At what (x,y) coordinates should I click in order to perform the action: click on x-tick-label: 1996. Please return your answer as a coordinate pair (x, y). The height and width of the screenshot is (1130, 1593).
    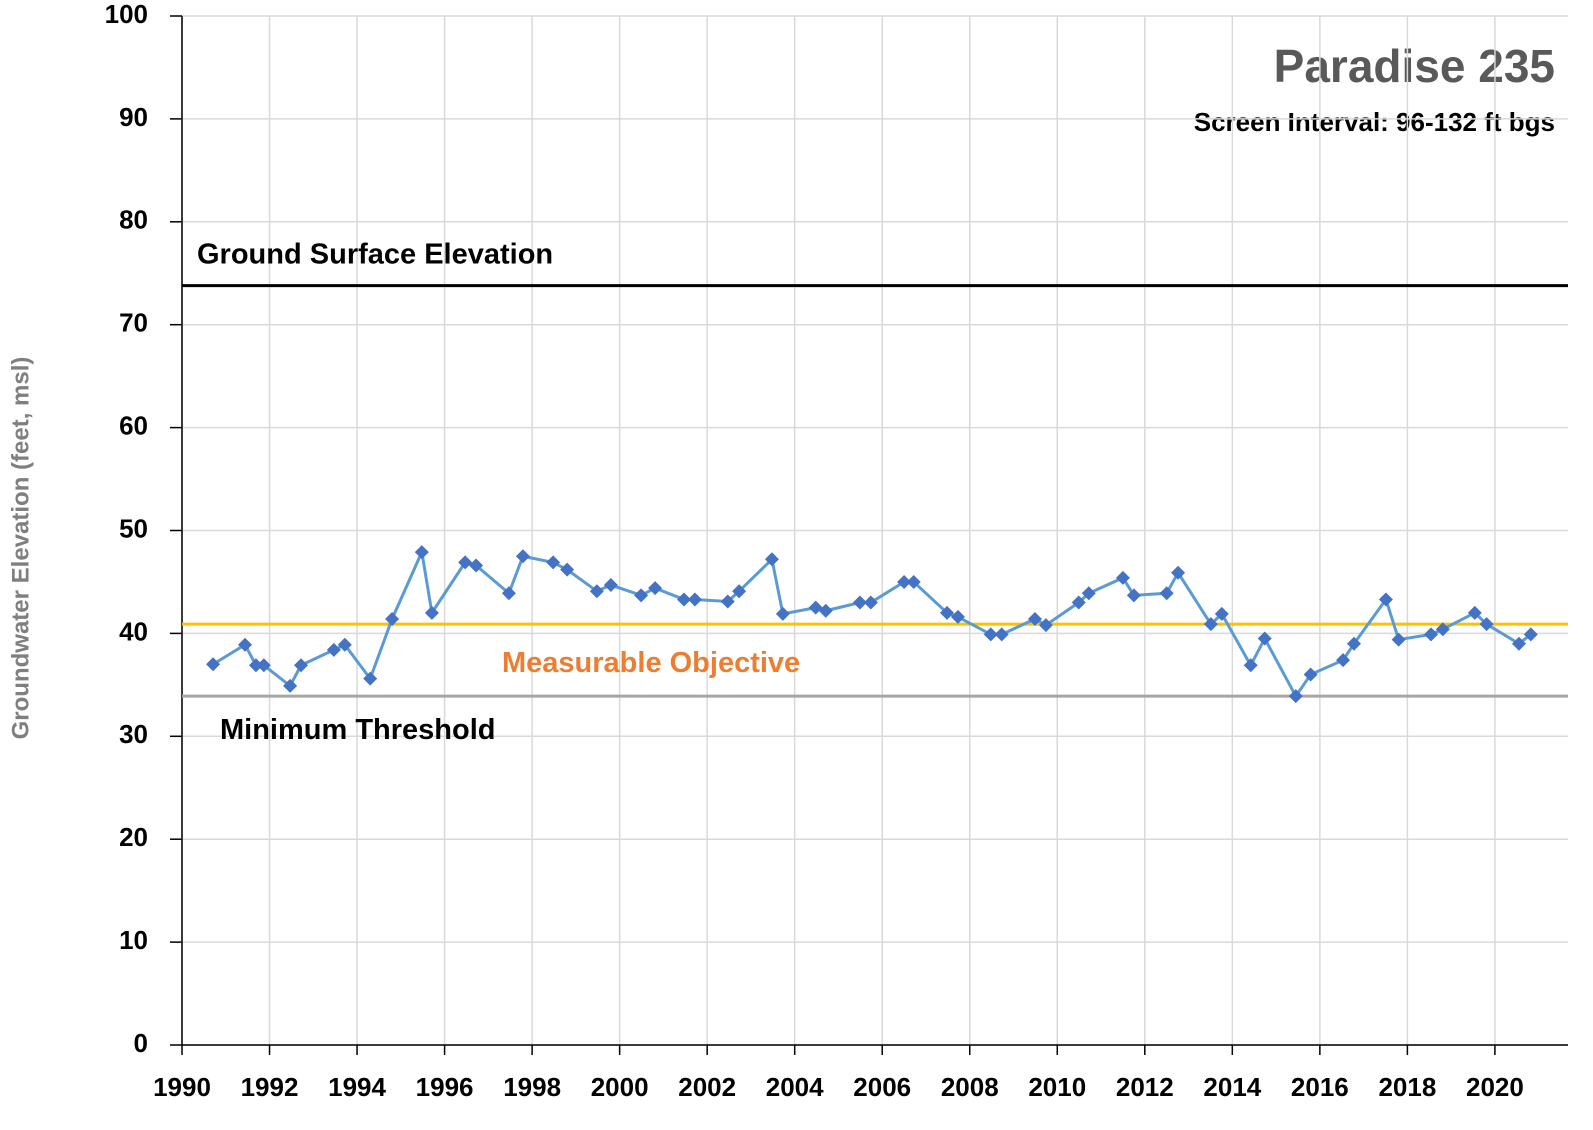
    Looking at the image, I should click on (445, 1087).